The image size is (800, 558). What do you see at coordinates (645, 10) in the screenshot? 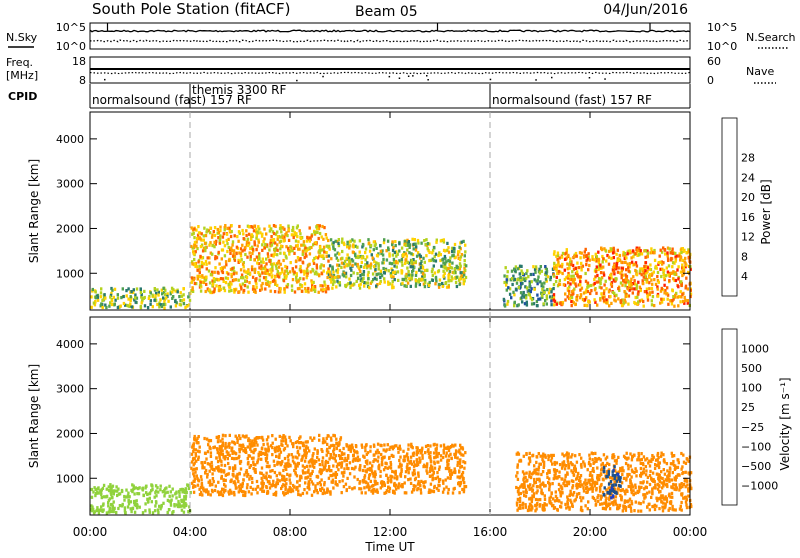
I see `date-label: 04/Jun/2016` at bounding box center [645, 10].